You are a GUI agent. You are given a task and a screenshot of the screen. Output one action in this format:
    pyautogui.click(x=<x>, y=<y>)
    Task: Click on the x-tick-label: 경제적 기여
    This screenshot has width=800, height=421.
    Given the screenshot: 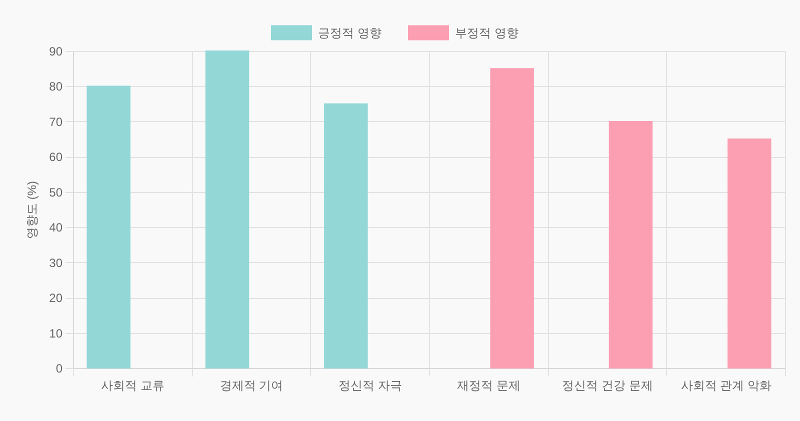 What is the action you would take?
    pyautogui.click(x=252, y=385)
    